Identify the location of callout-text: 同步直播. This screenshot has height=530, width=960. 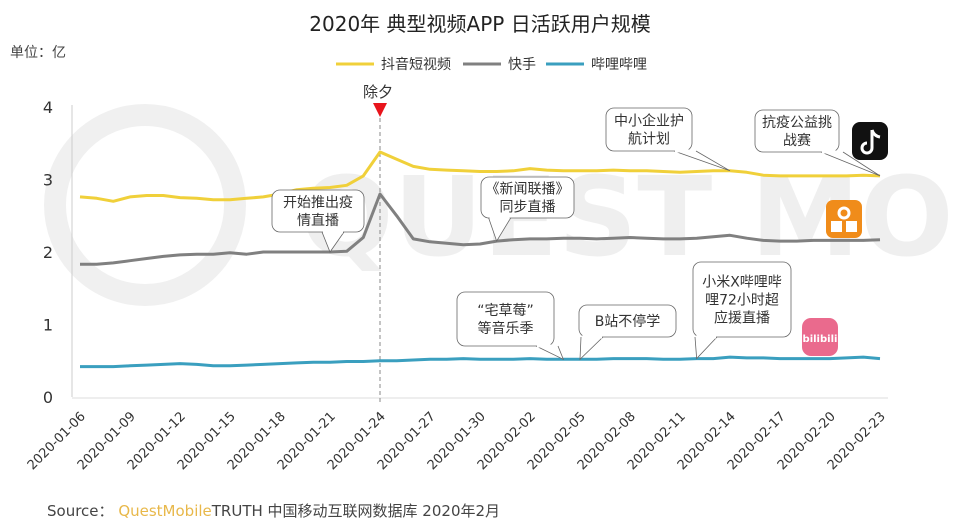
(528, 207).